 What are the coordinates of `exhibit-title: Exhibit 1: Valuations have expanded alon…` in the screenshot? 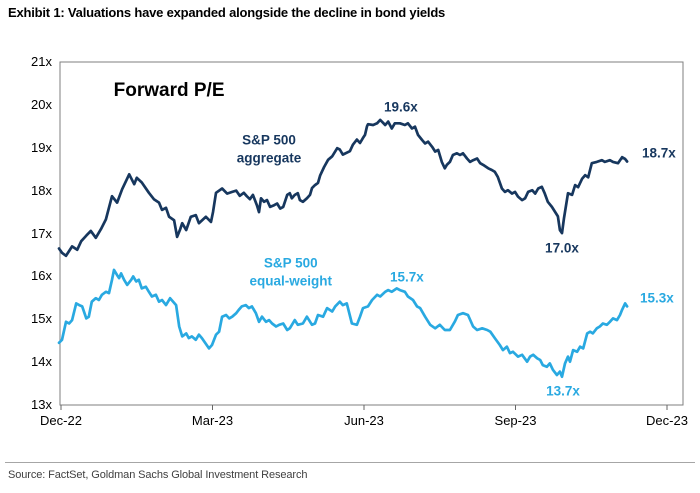 It's located at (227, 12).